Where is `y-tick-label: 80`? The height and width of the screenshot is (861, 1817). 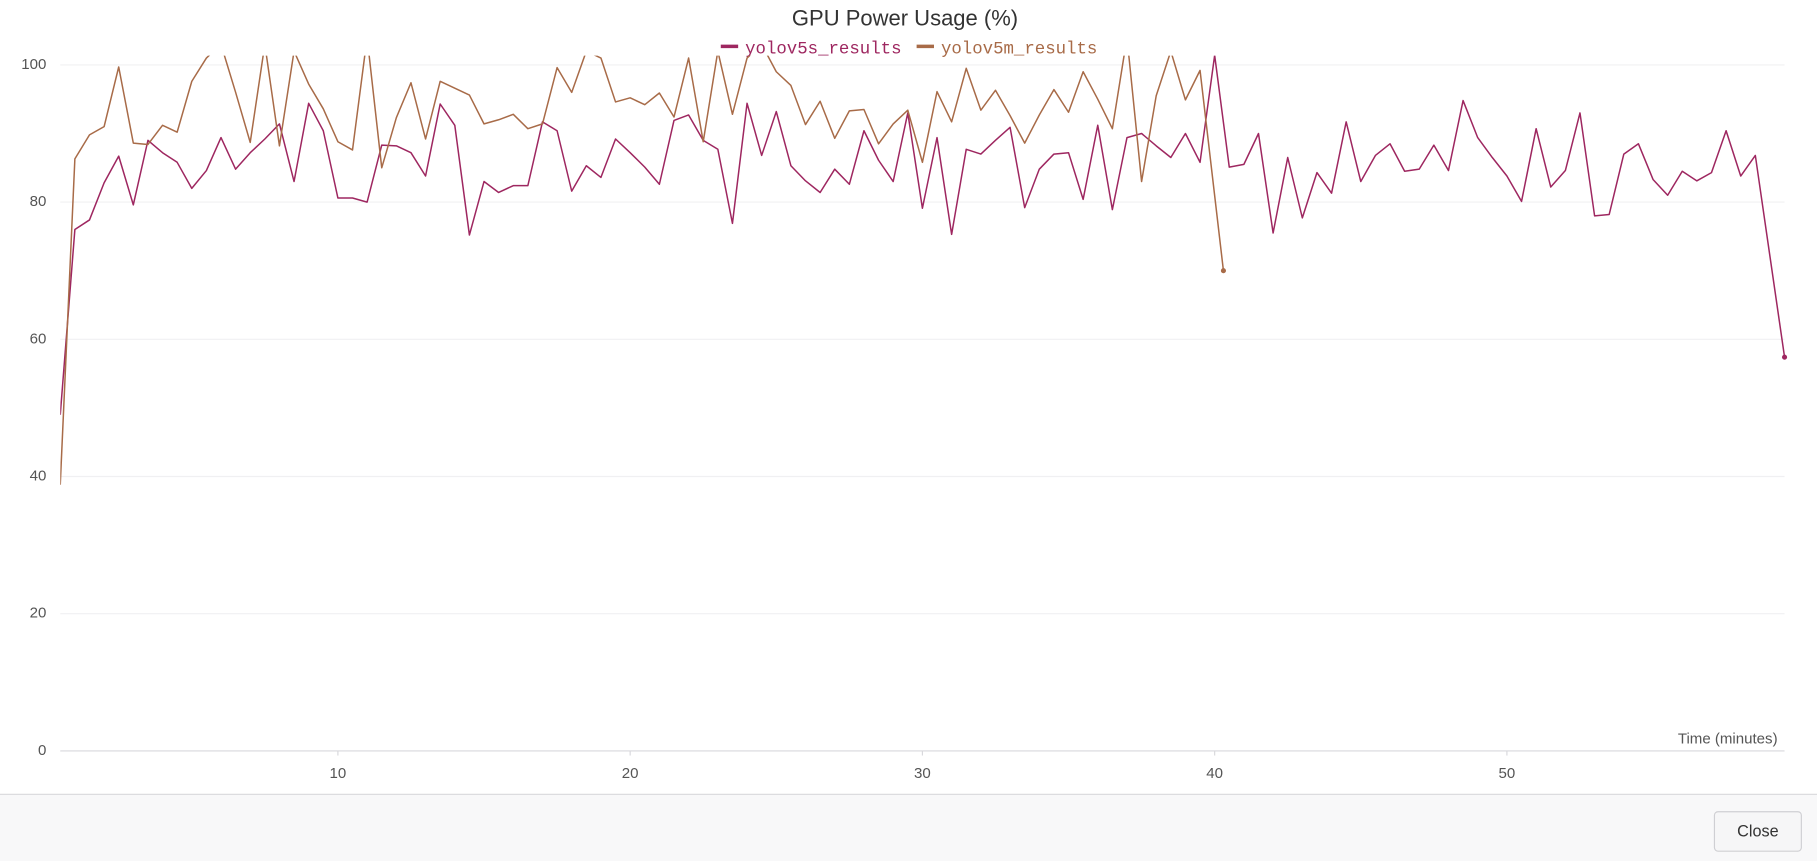
y-tick-label: 80 is located at coordinates (38, 201).